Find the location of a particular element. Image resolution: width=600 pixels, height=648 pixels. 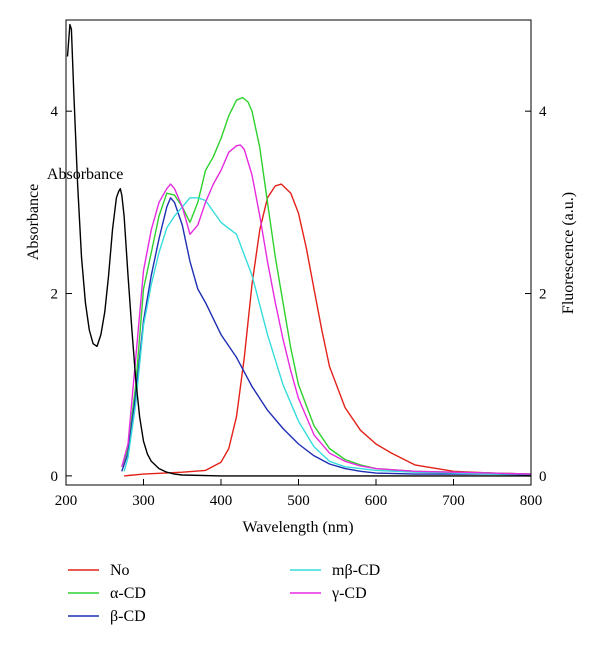

x-tick-label: 600 is located at coordinates (376, 501).